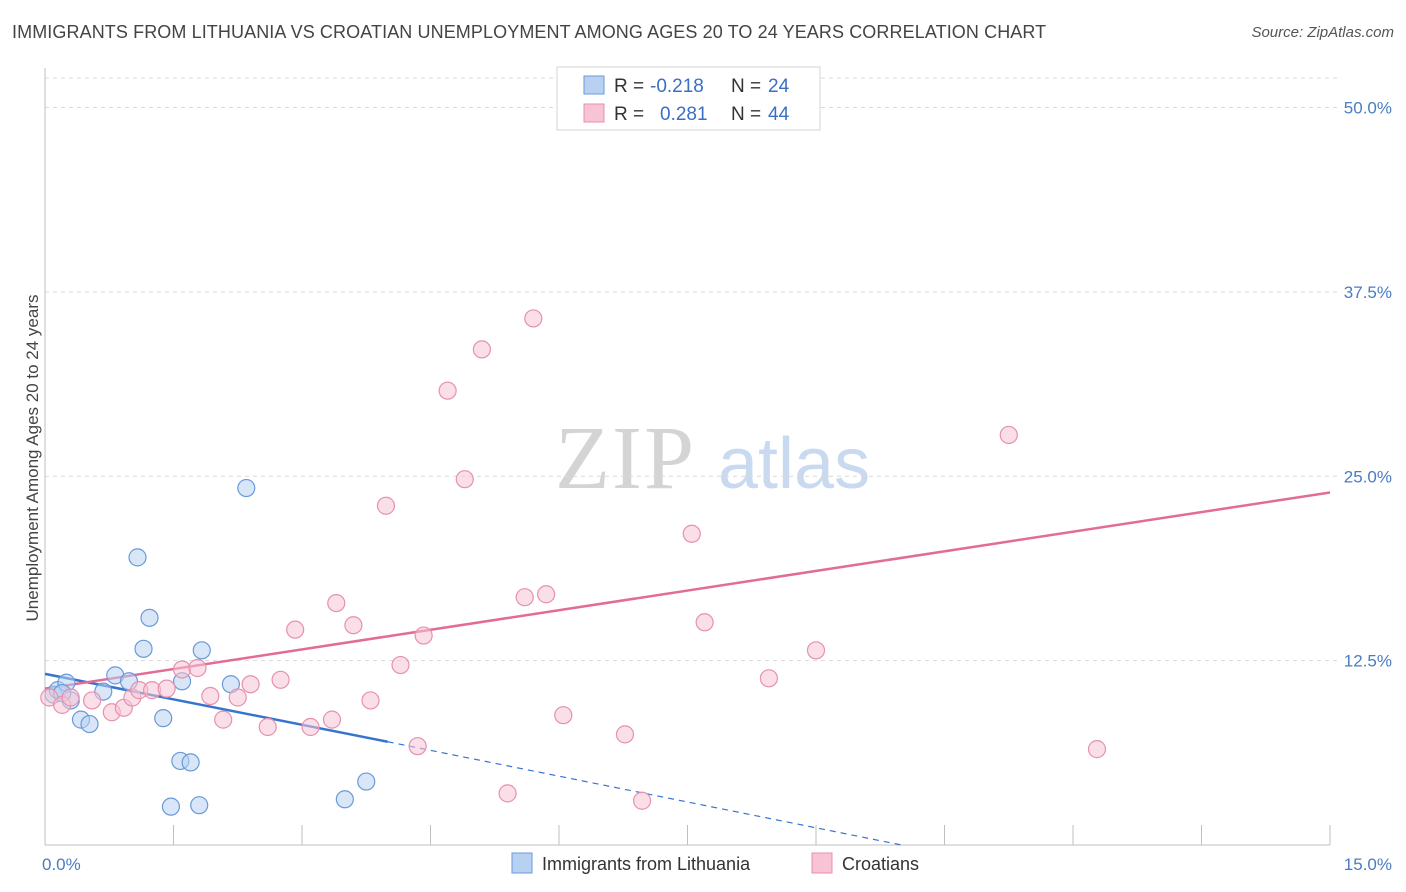 The width and height of the screenshot is (1406, 892). Describe the element at coordinates (1368, 864) in the screenshot. I see `x-tick-label-1: 15.0%` at that location.